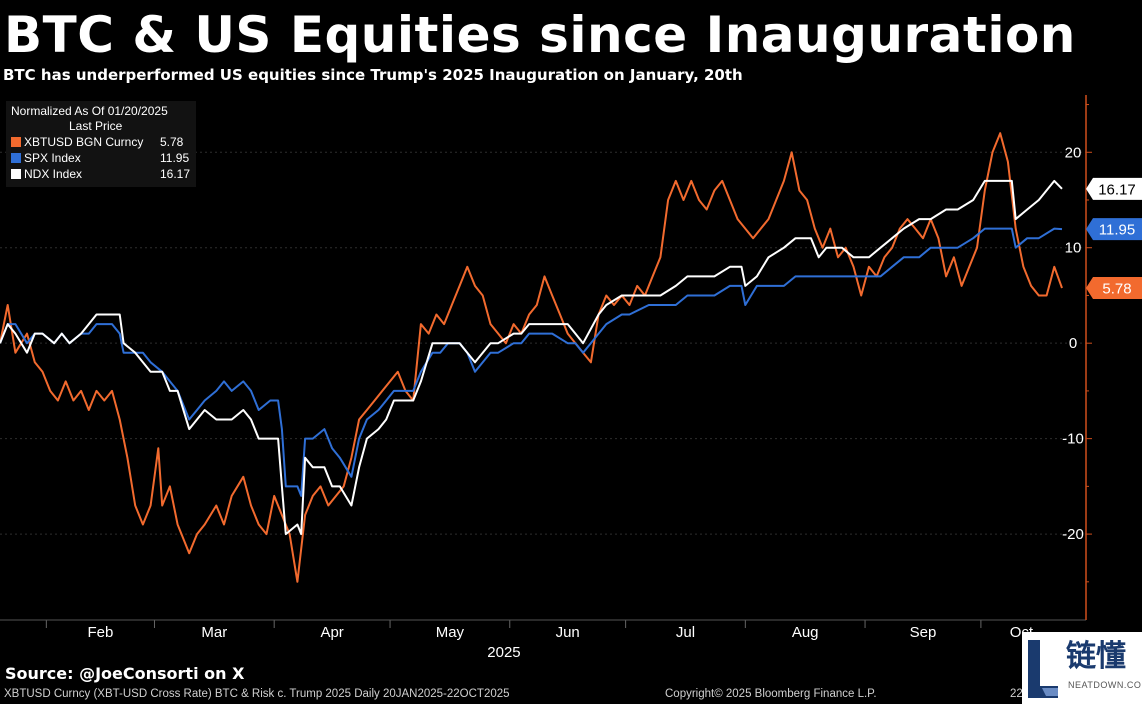 This screenshot has width=1142, height=704. I want to click on legend-swatch-btc, so click(16, 142).